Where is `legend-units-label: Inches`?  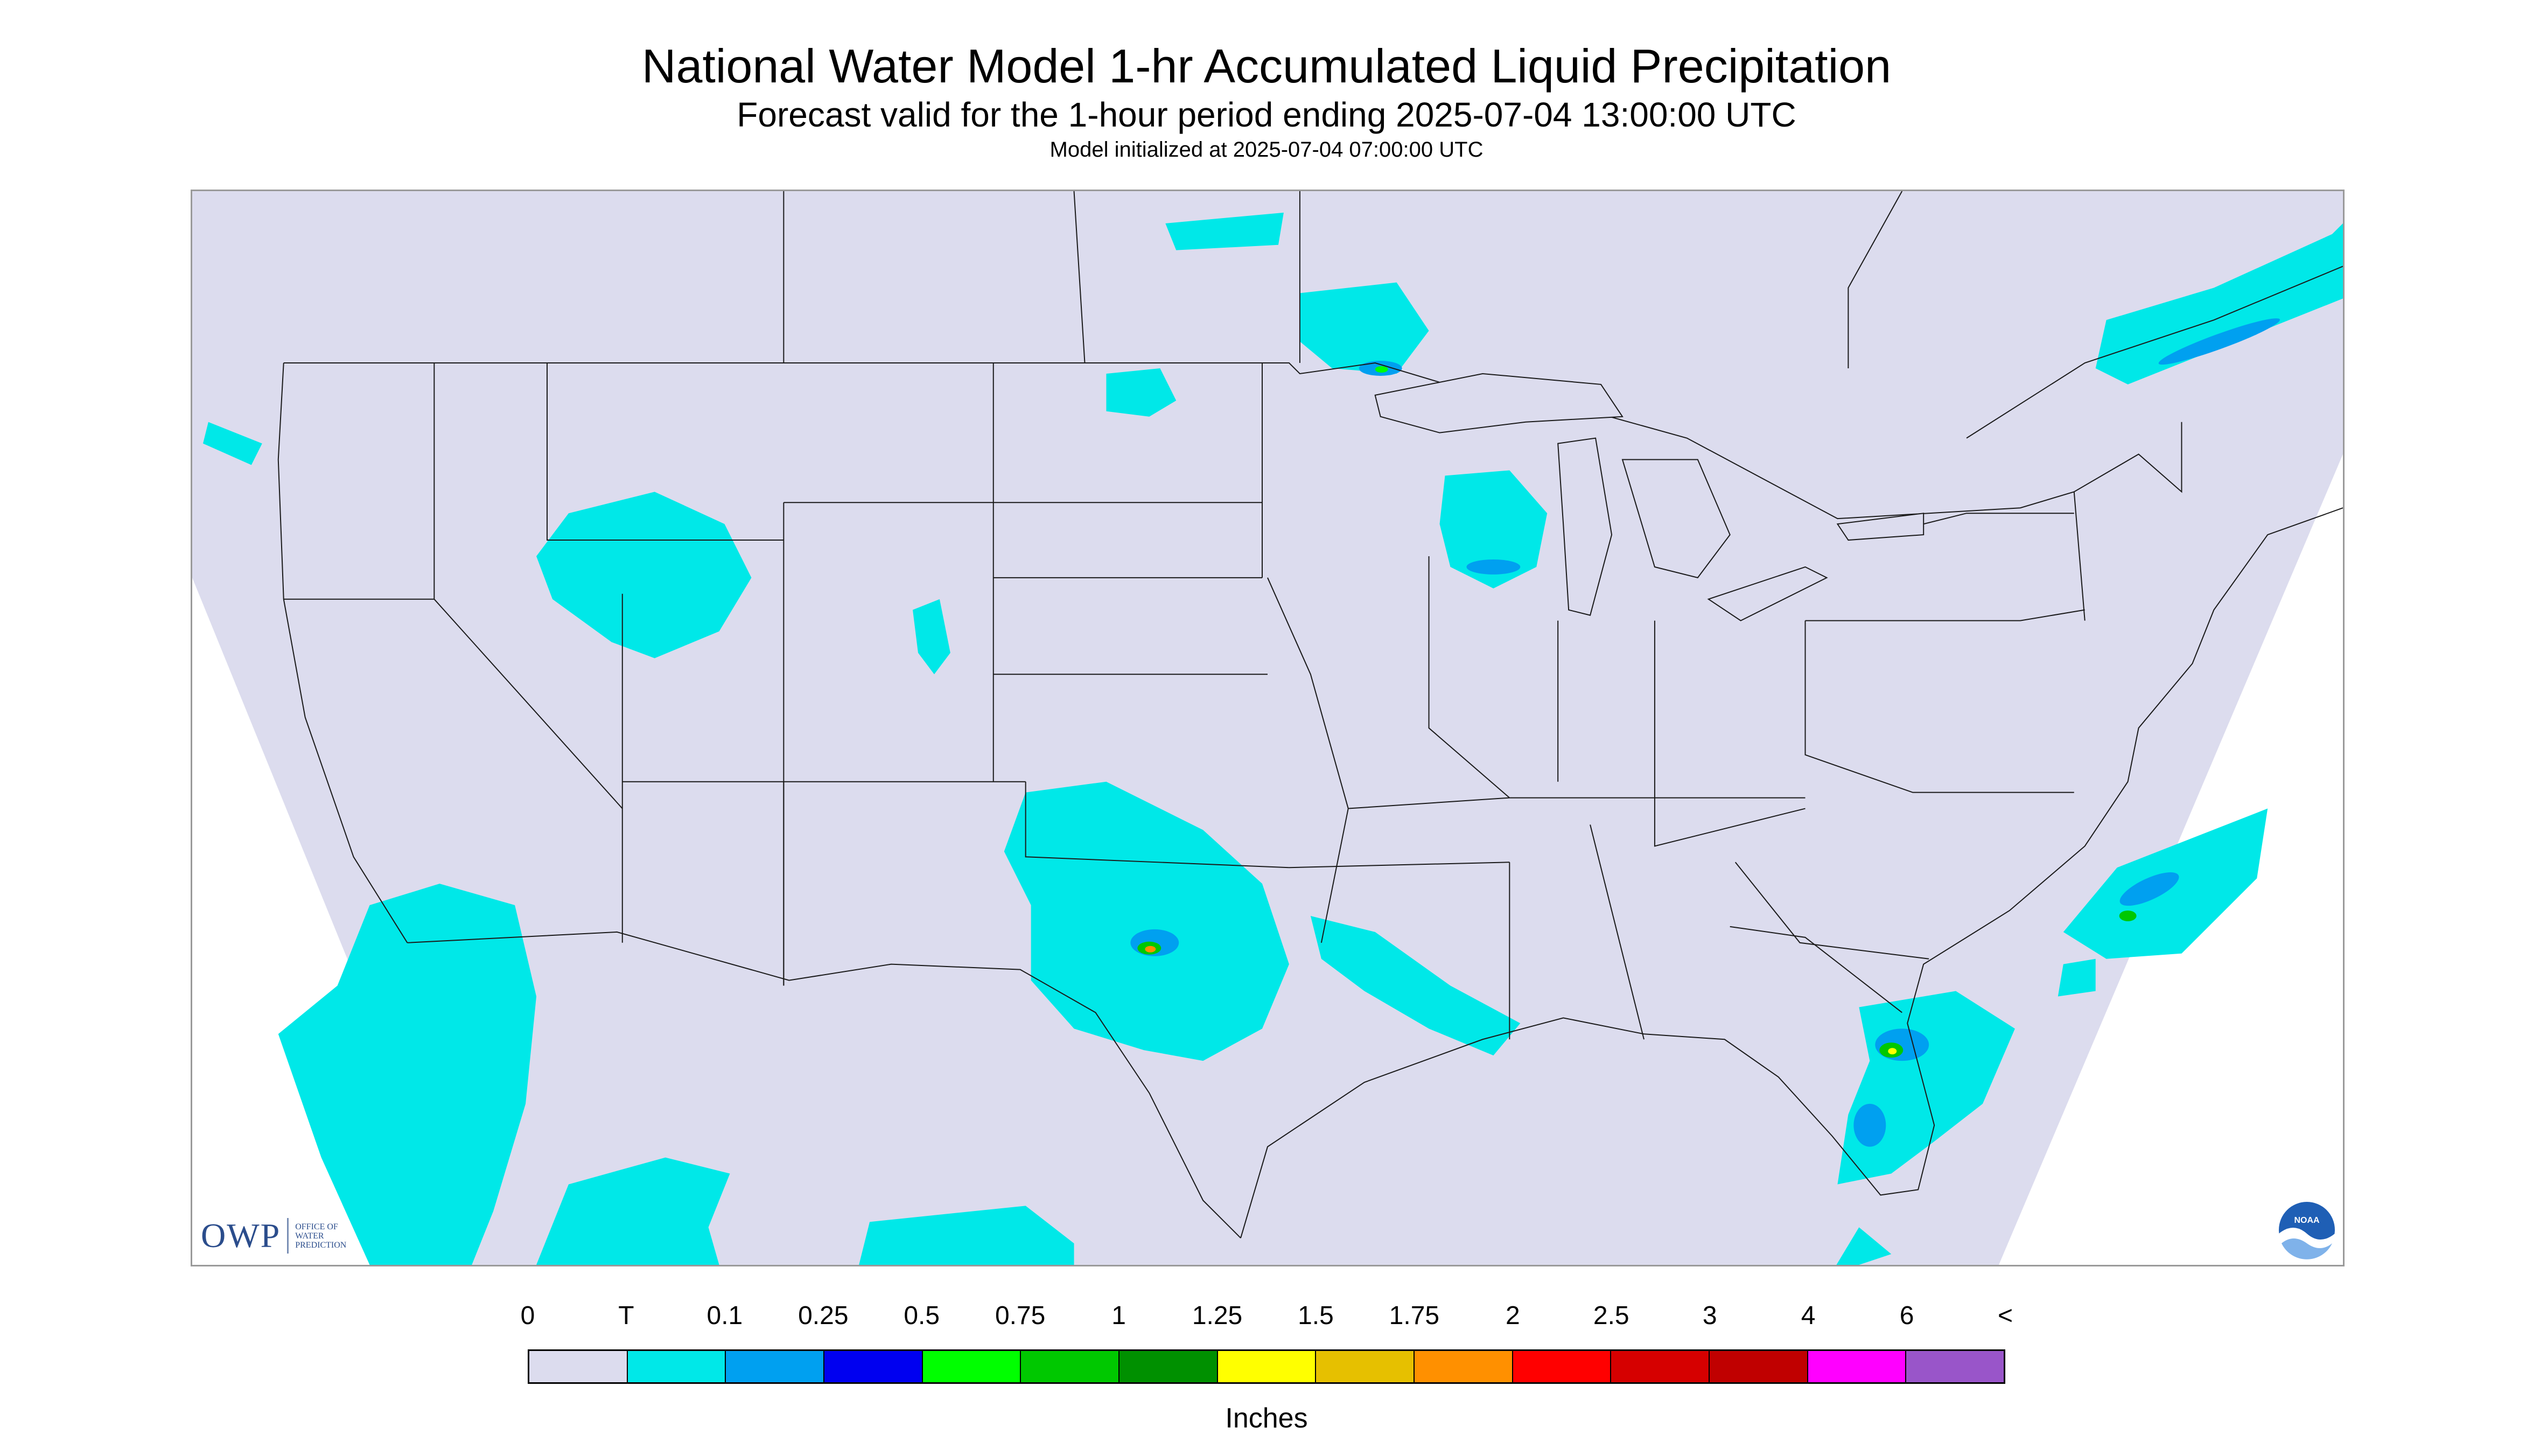
legend-units-label: Inches is located at coordinates (1266, 1418).